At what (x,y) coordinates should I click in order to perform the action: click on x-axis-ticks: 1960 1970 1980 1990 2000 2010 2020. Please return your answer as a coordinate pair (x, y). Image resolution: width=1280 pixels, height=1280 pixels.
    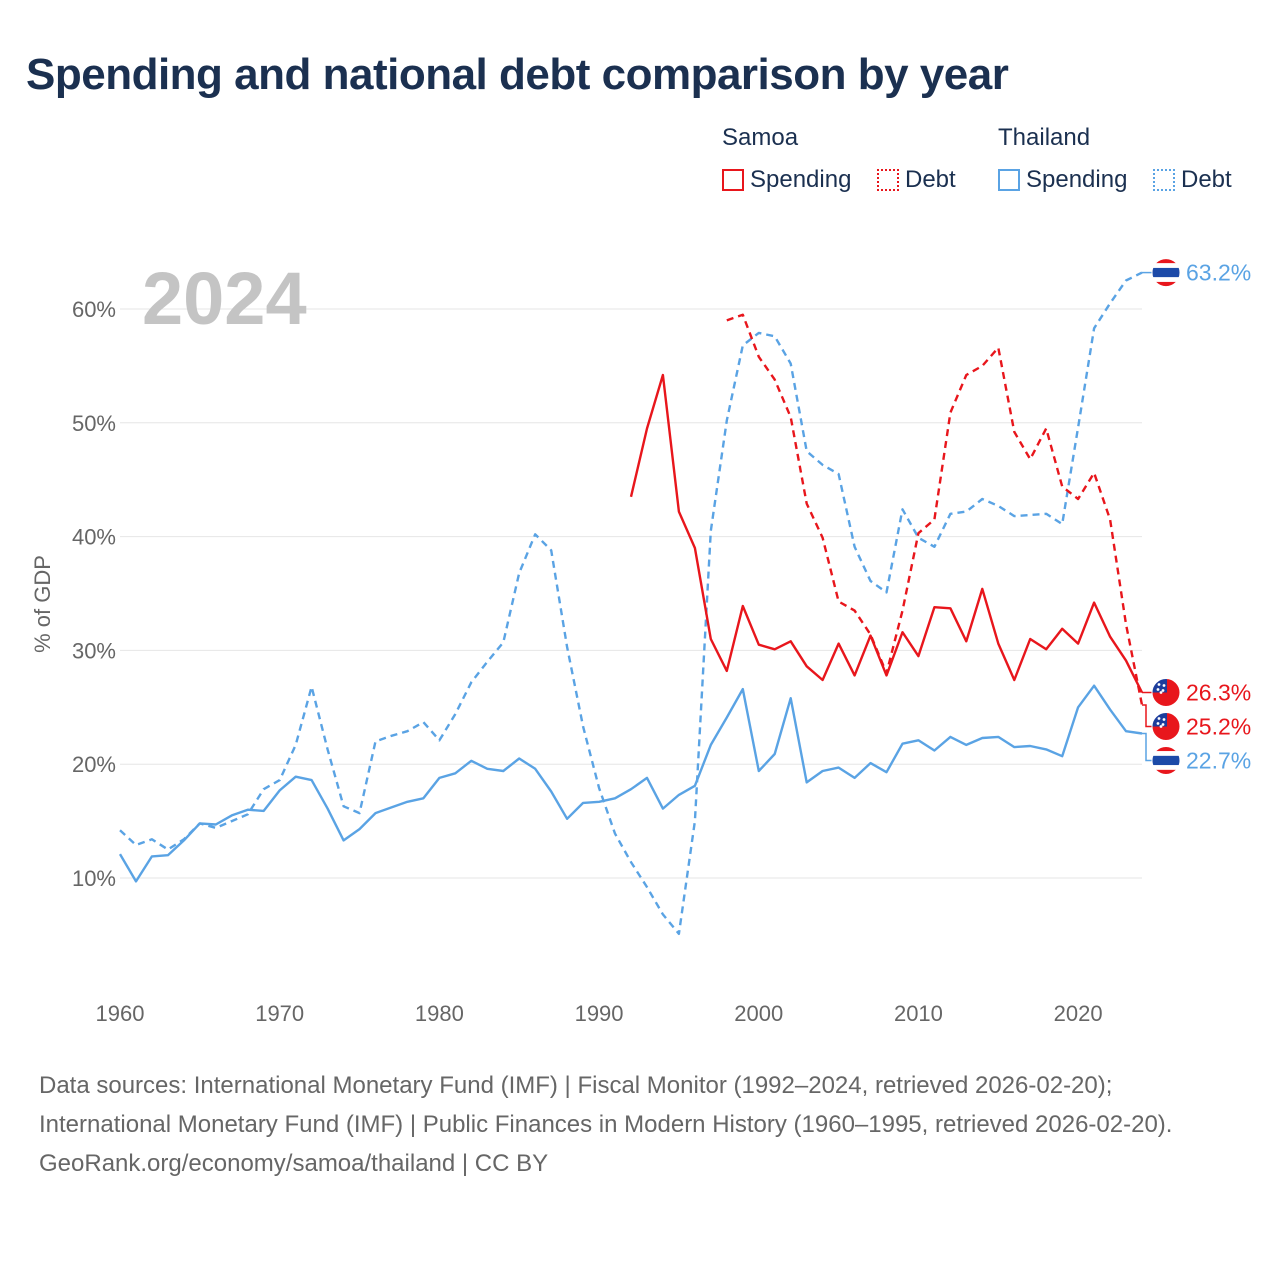
    Looking at the image, I should click on (599, 1013).